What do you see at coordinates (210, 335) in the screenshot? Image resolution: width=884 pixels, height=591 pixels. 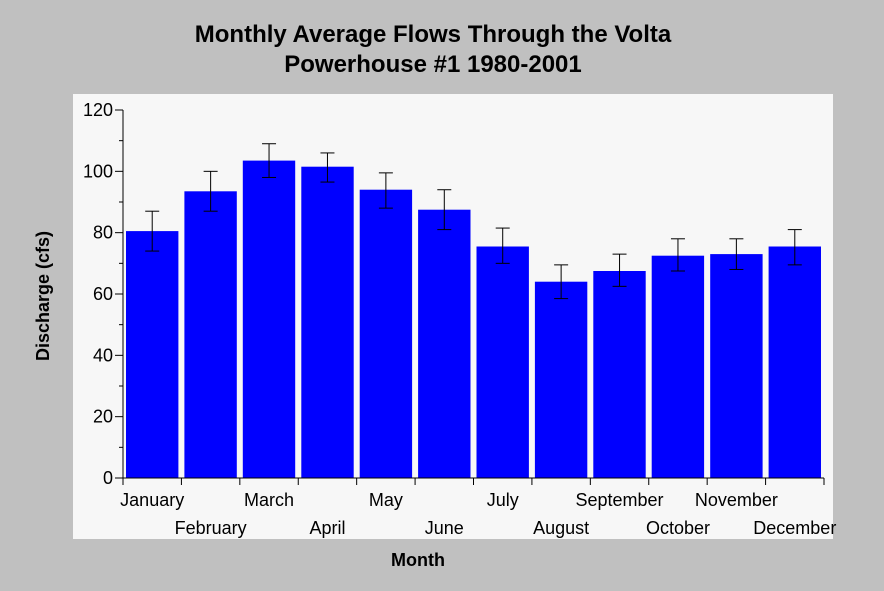 I see `bar-february` at bounding box center [210, 335].